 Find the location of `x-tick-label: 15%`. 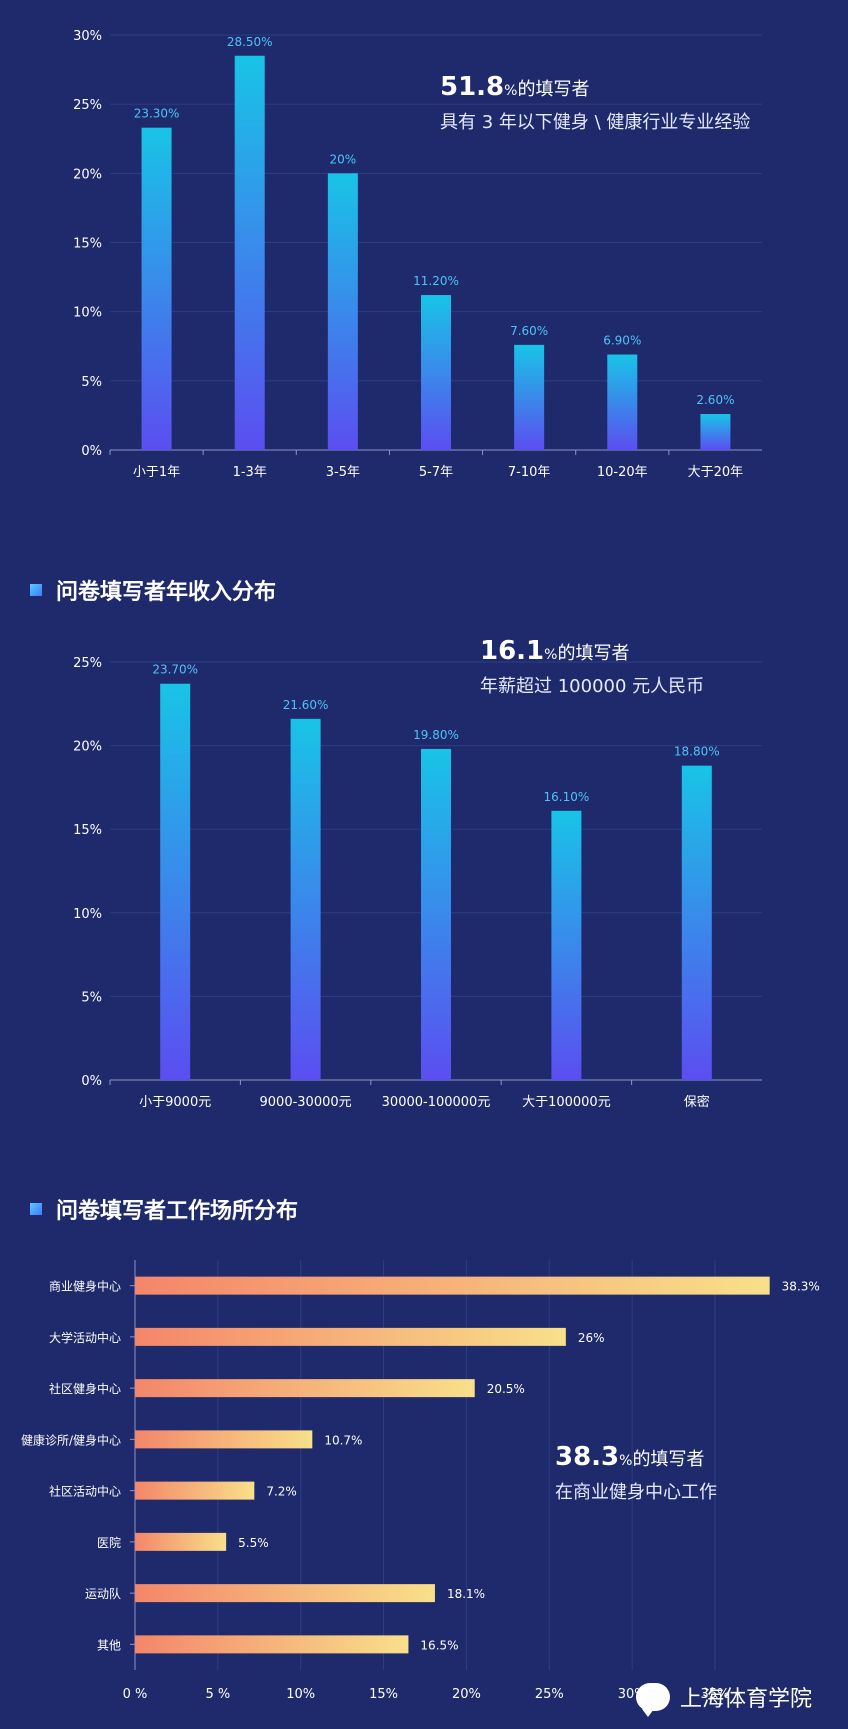

x-tick-label: 15% is located at coordinates (383, 1694).